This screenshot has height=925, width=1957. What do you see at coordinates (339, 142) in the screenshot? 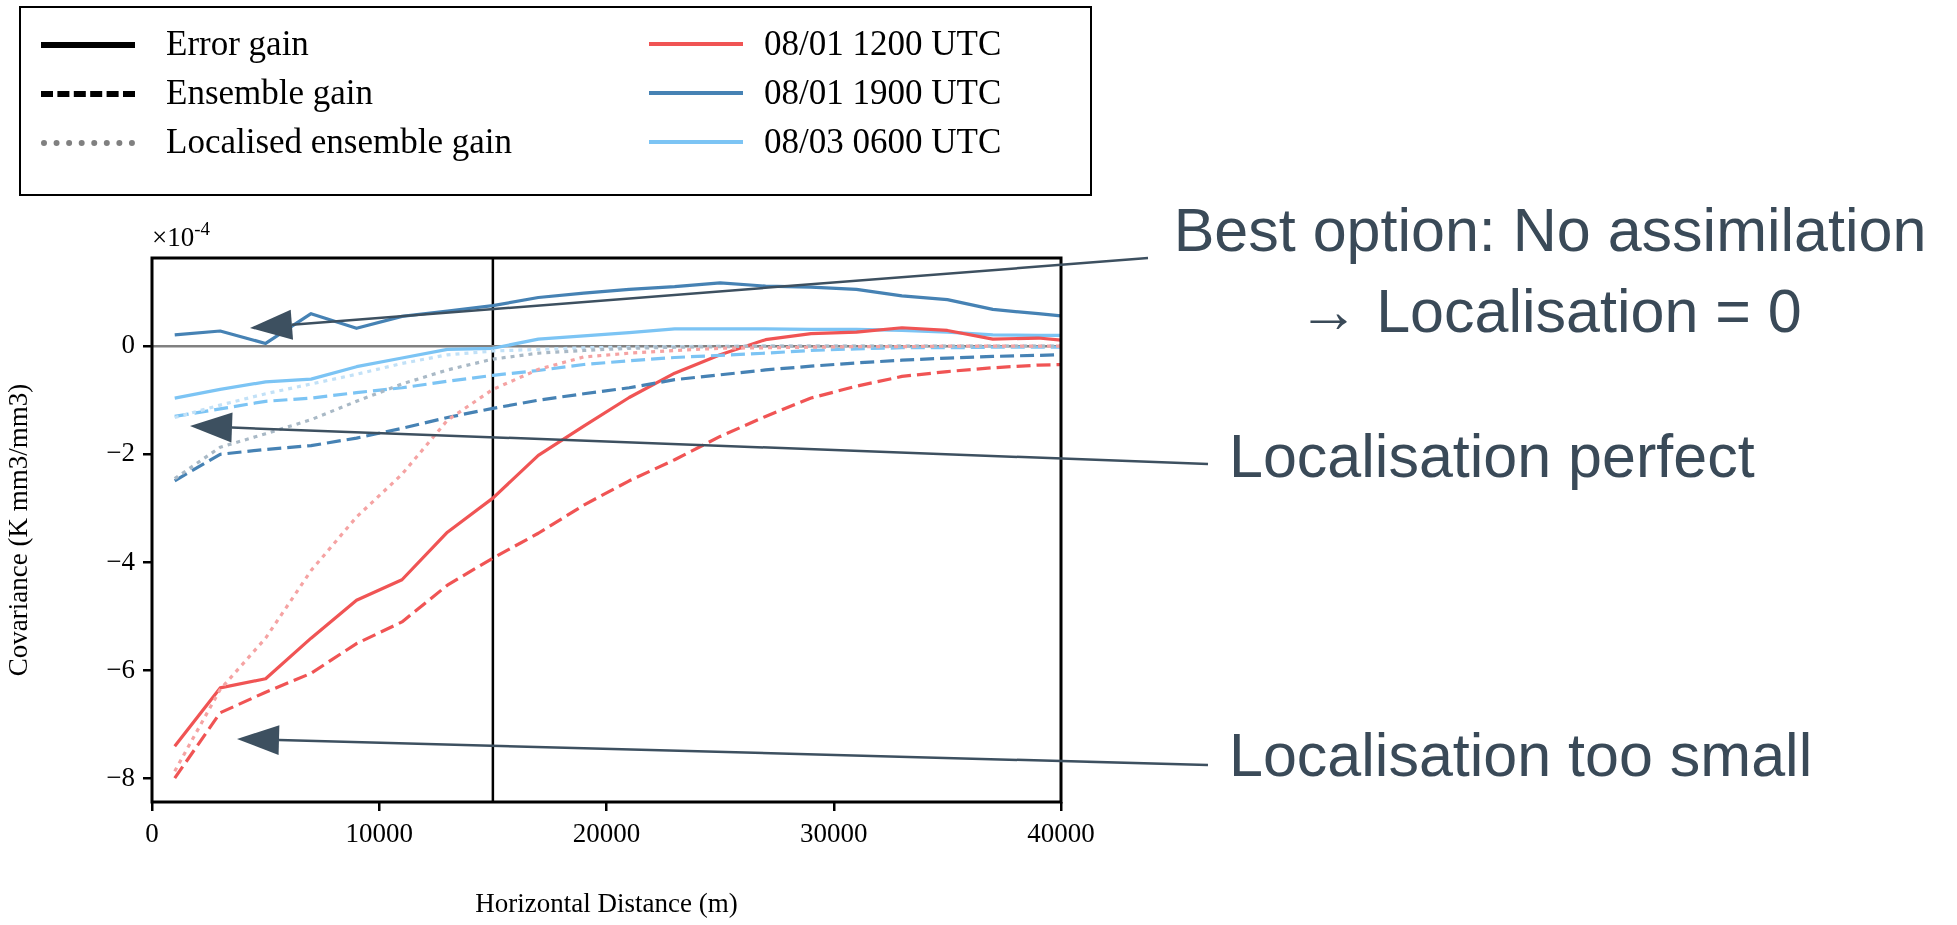
I see `text: Localised ensemble gain` at bounding box center [339, 142].